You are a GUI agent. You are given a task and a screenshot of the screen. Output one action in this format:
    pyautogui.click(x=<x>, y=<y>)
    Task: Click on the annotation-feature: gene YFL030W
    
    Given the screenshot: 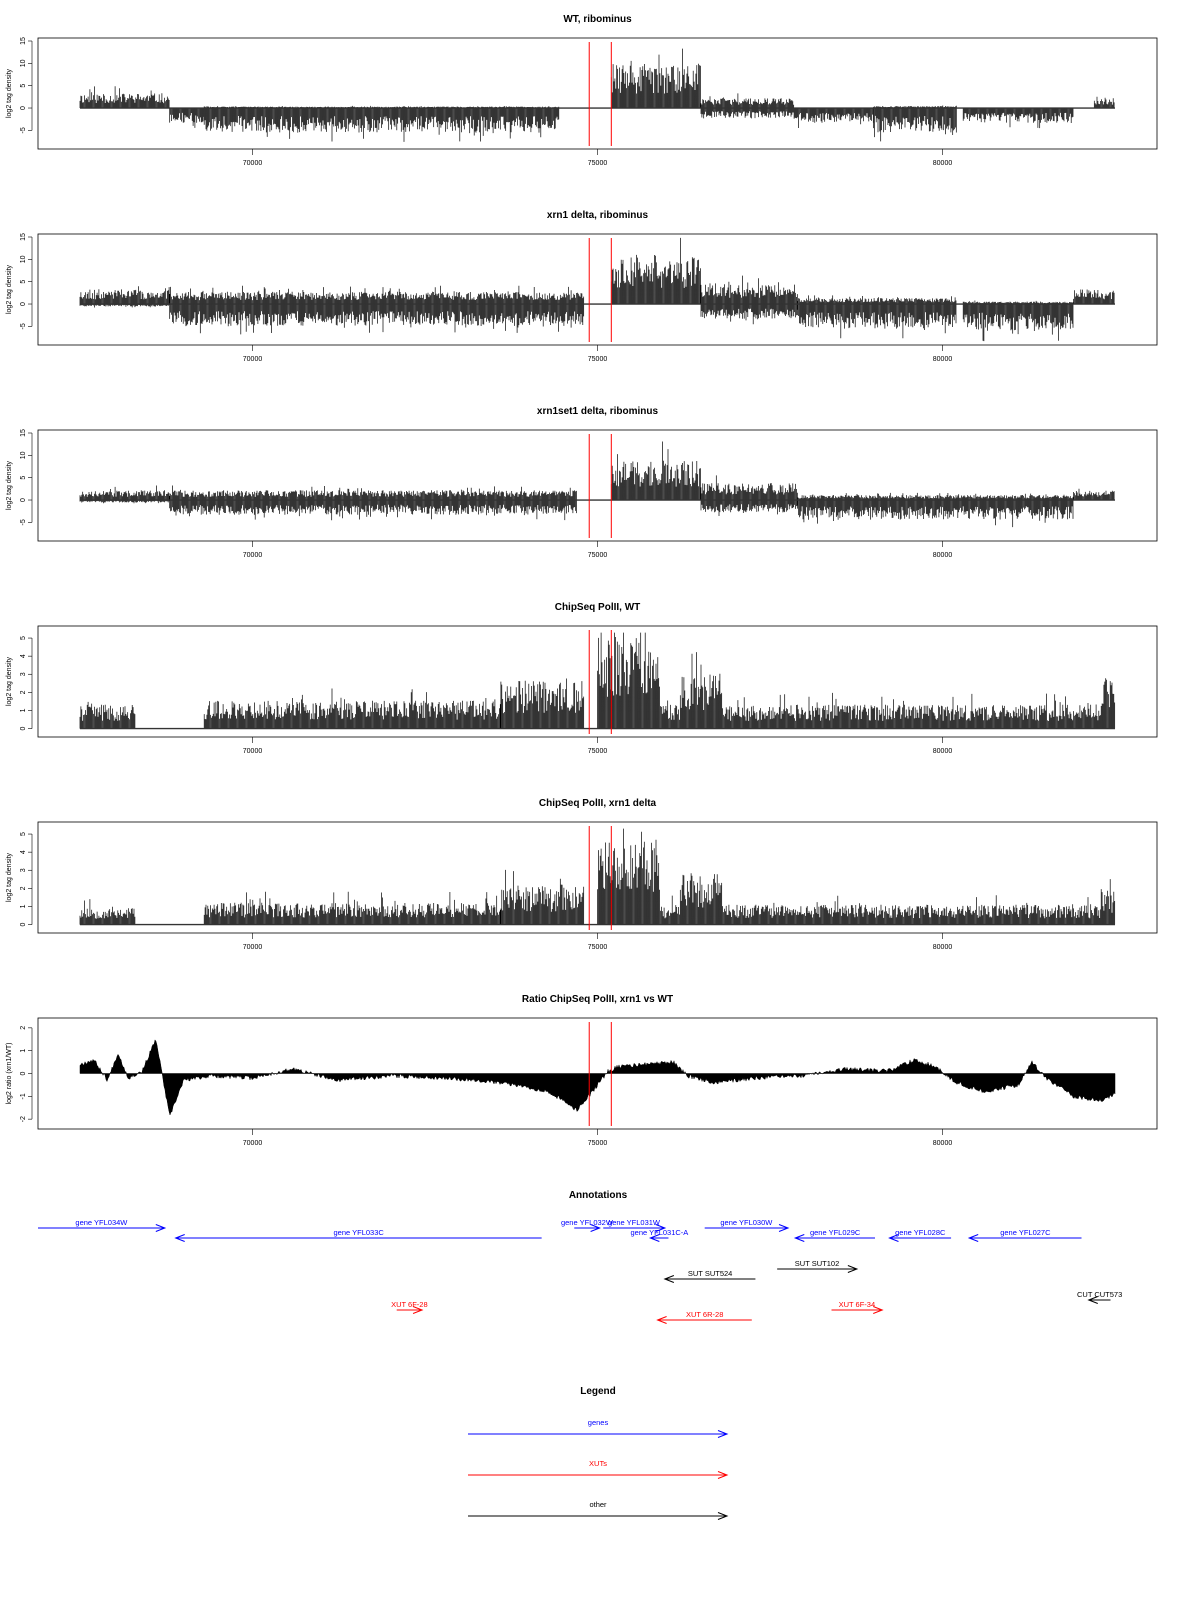 What is the action you would take?
    pyautogui.click(x=747, y=1225)
    